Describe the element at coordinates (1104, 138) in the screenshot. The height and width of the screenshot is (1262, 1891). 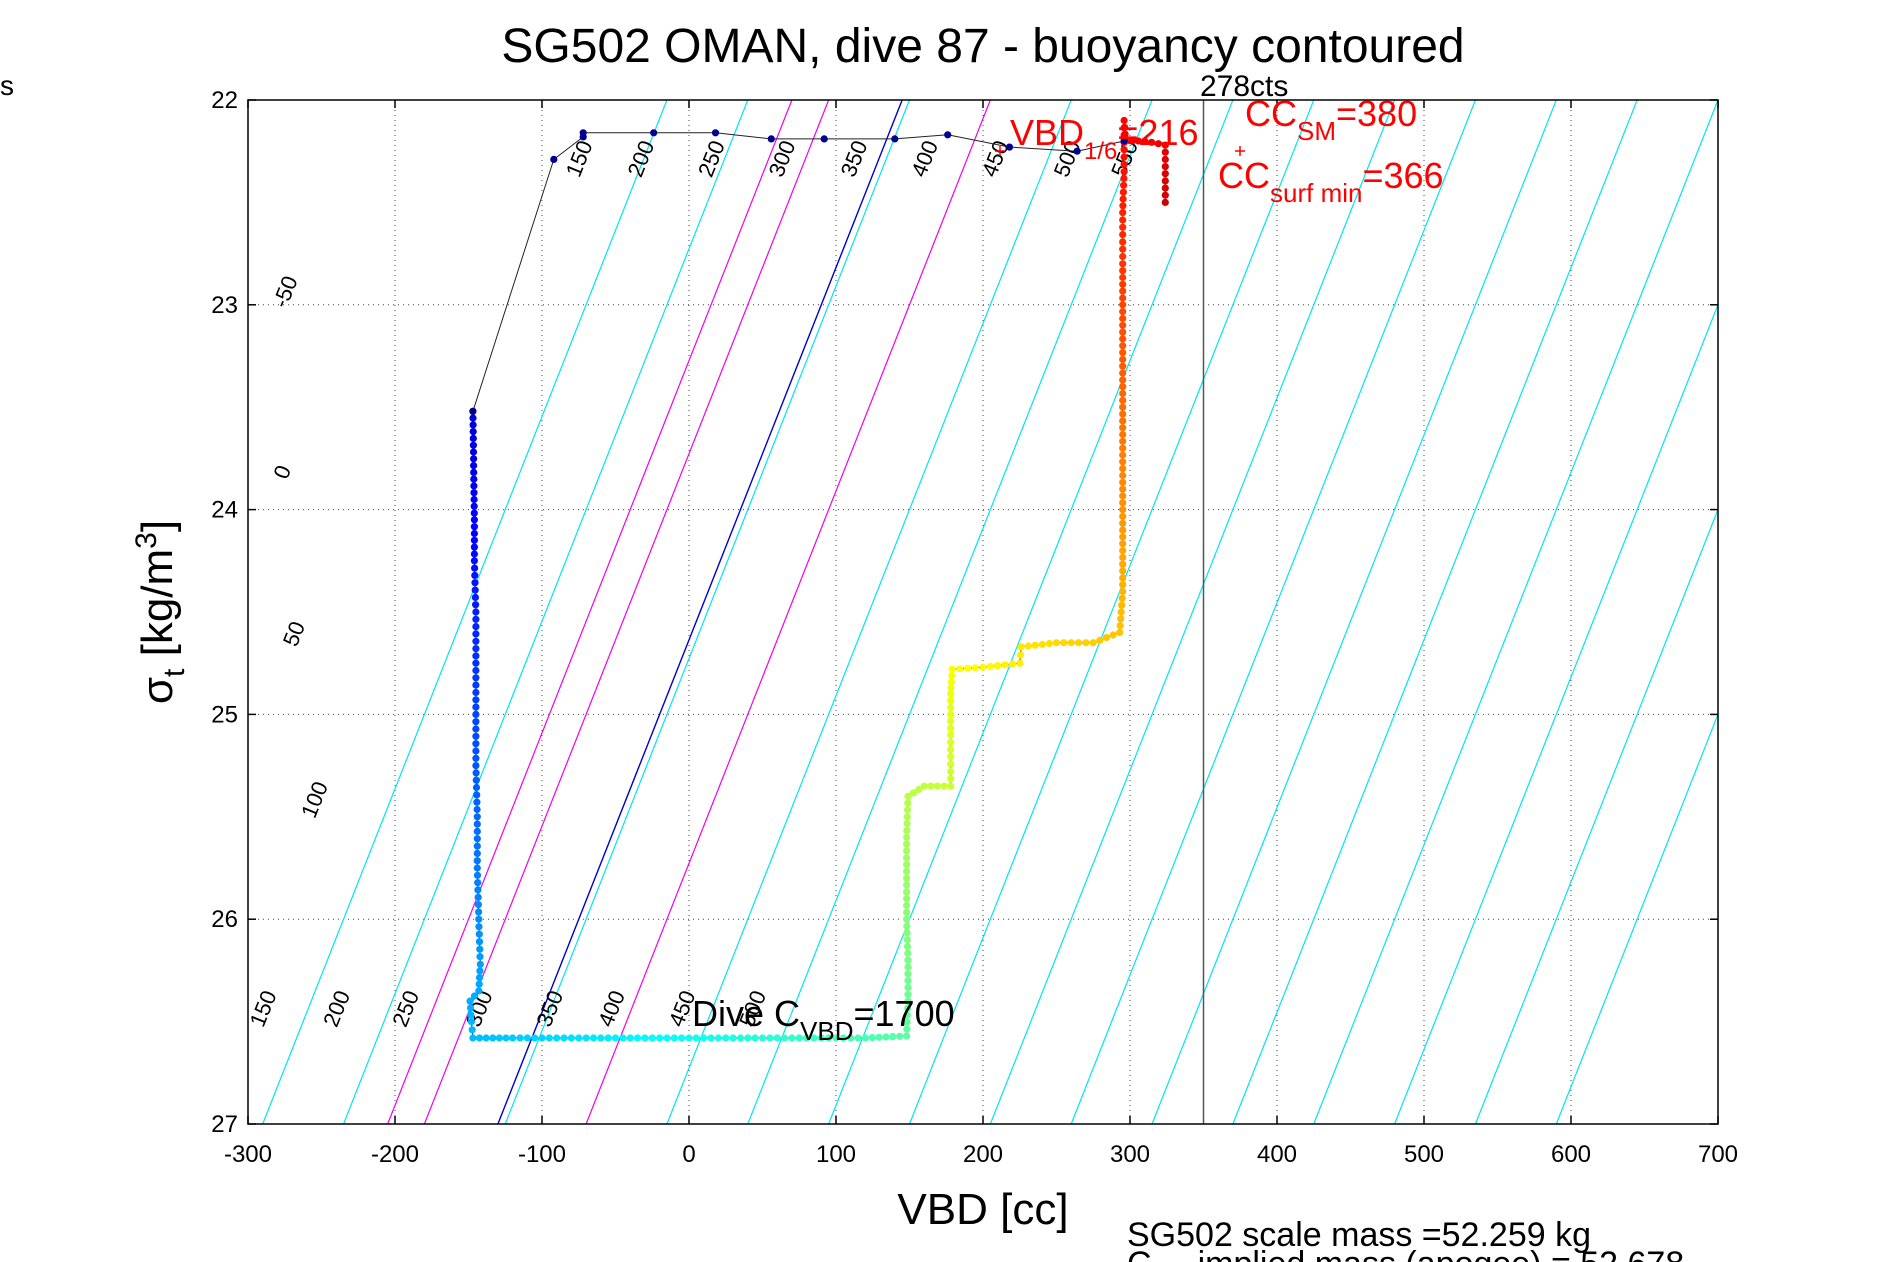
I see `vbd-annotation: VBD1/6=216` at that location.